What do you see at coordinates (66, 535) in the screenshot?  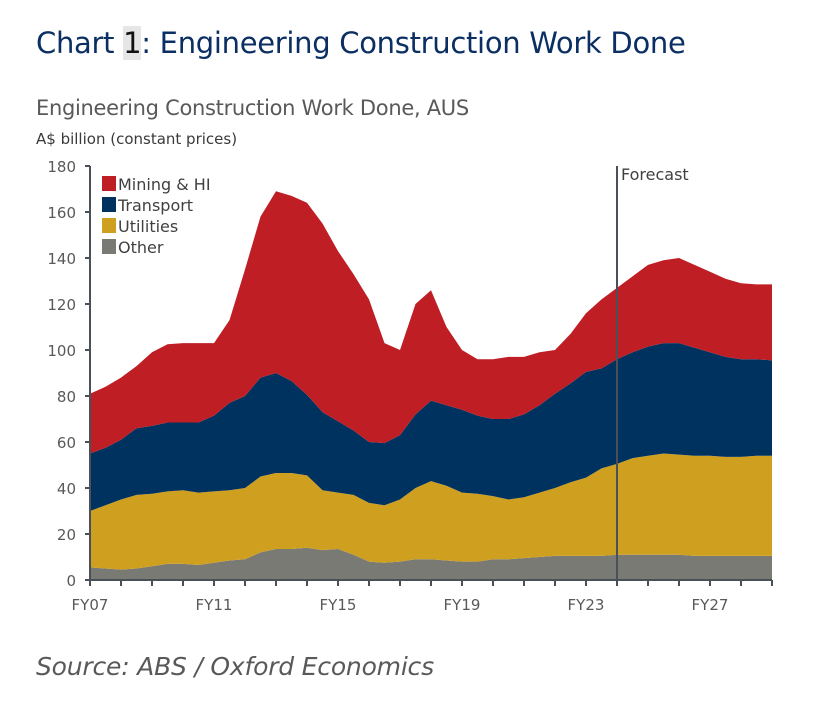 I see `y-tick-label: 20` at bounding box center [66, 535].